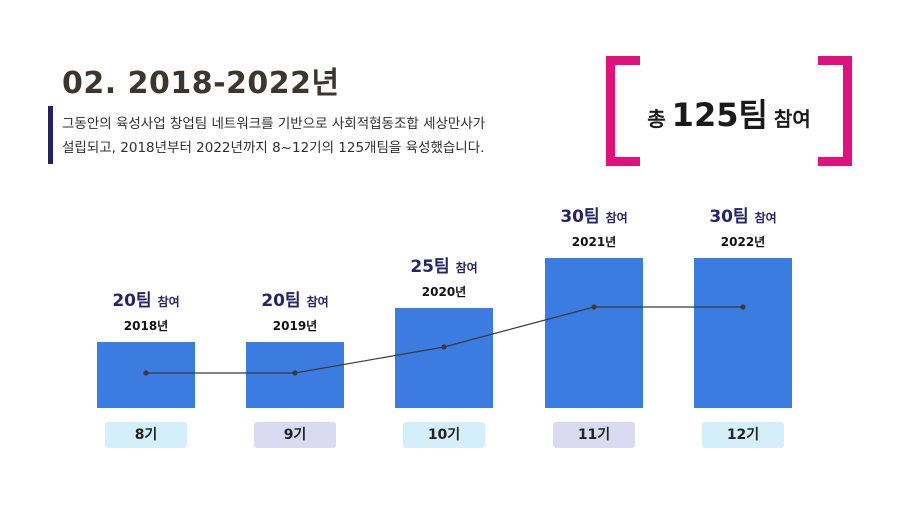 Image resolution: width=900 pixels, height=507 pixels. I want to click on bar-category-label: 2019년, so click(295, 326).